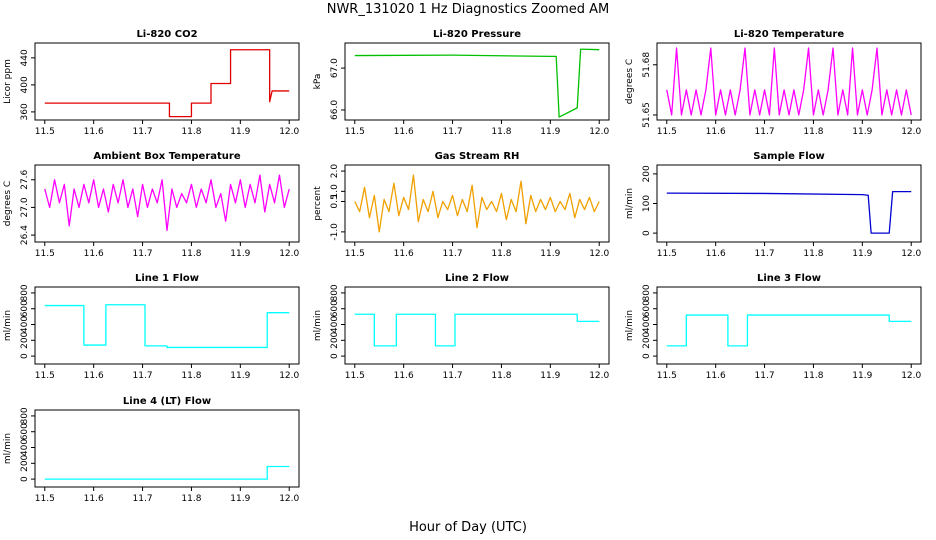 The width and height of the screenshot is (936, 540). I want to click on y-tick-label: 26.4, so click(25, 235).